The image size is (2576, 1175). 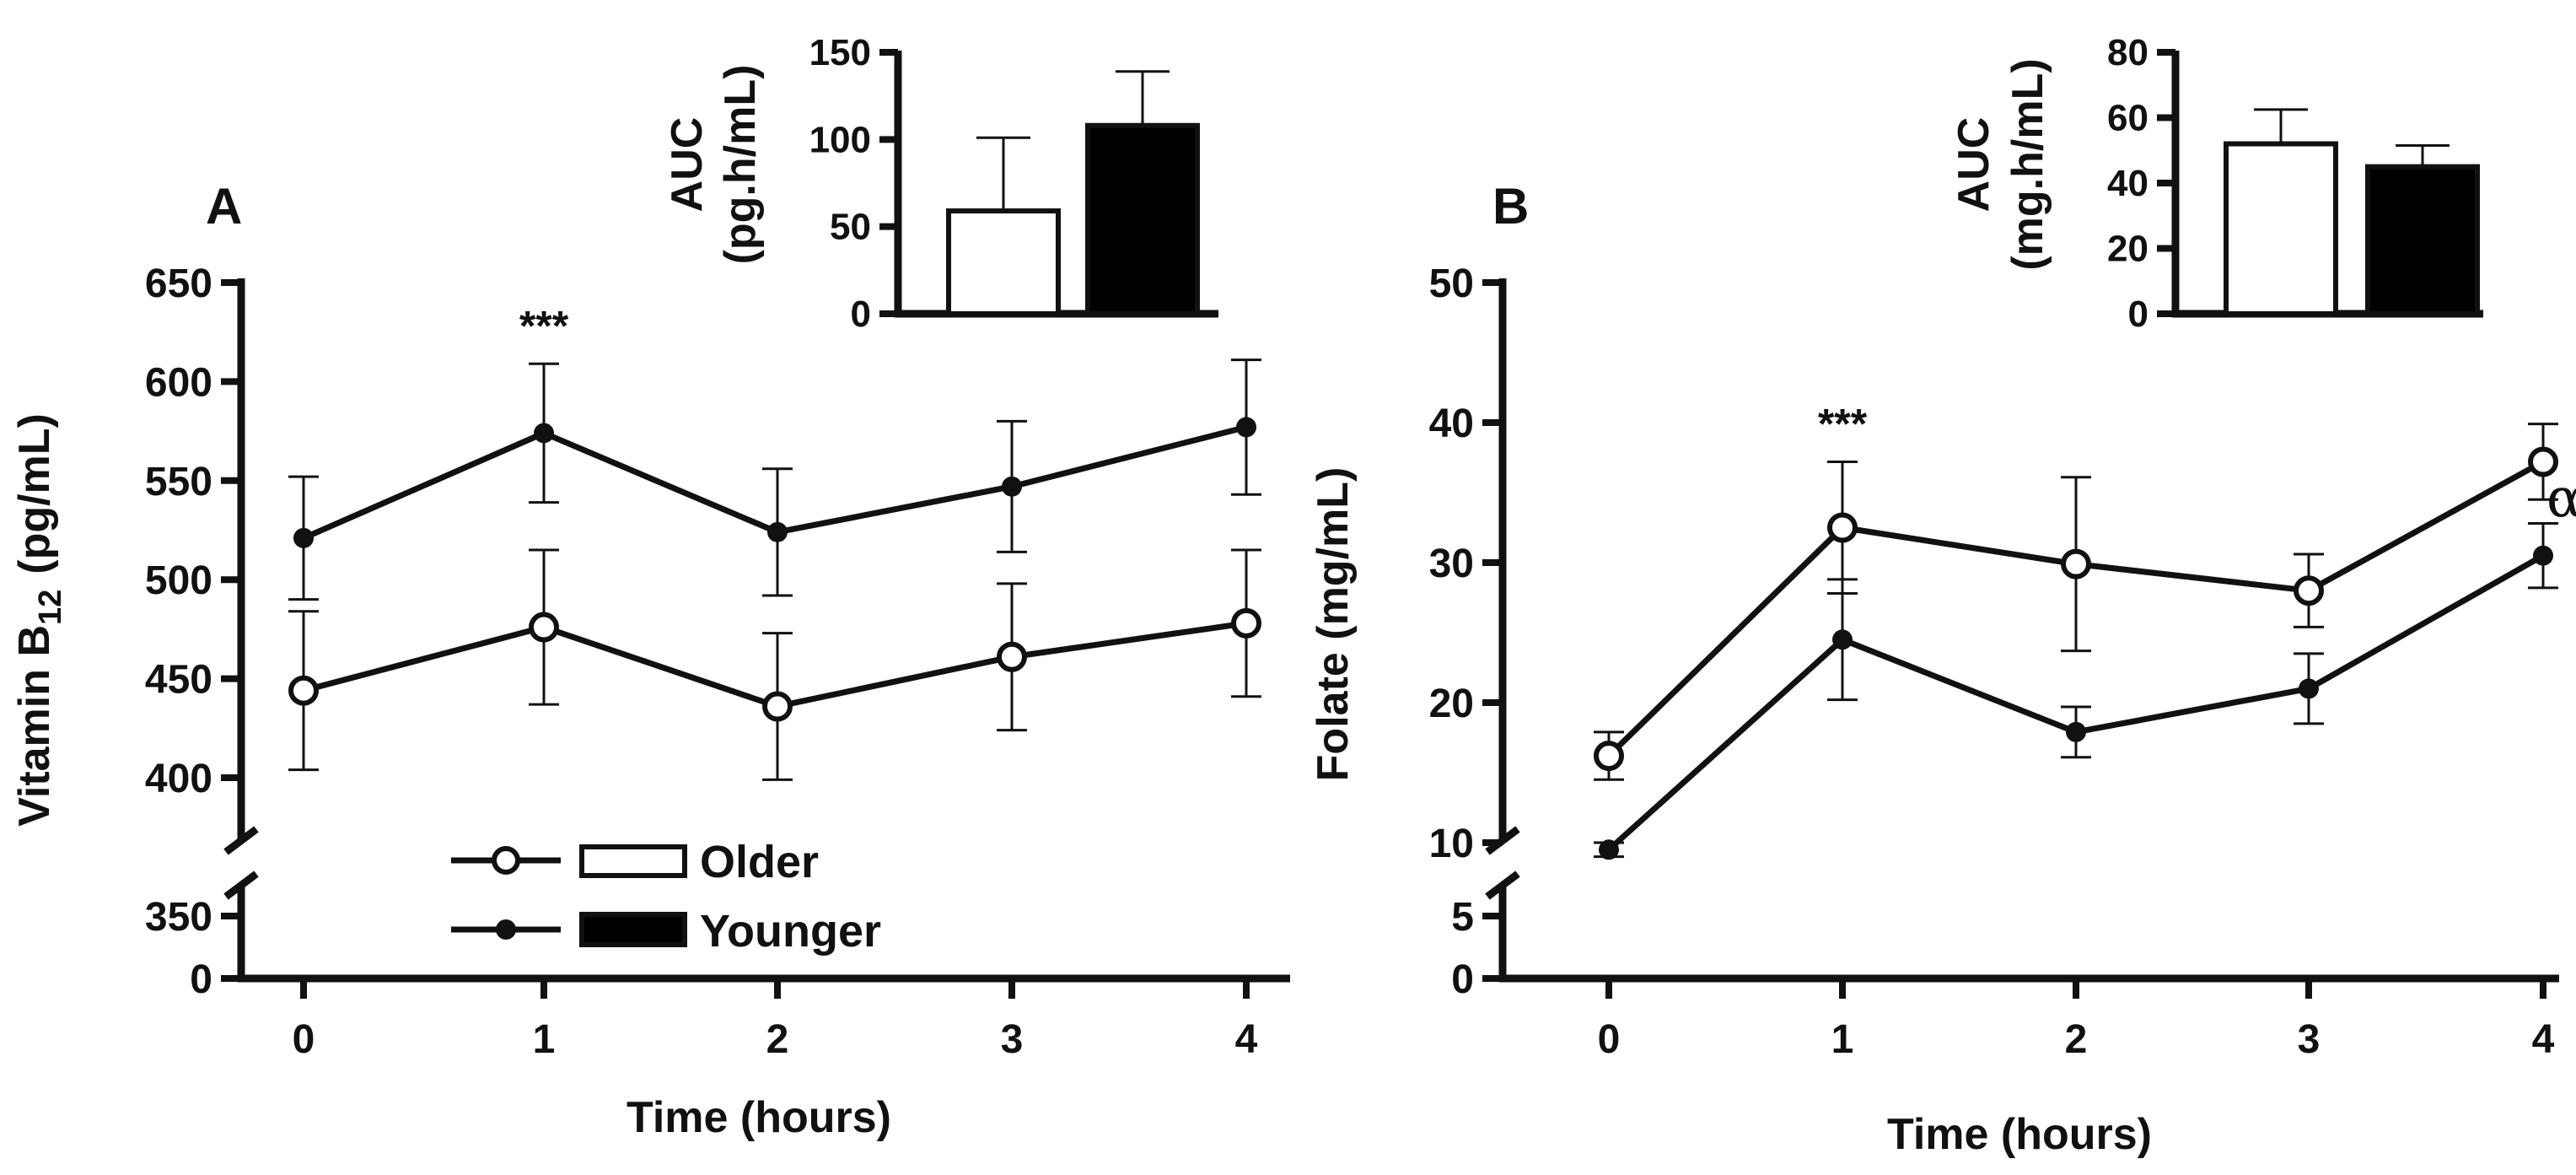 I want to click on panel-a-y-tick-label: 350, so click(x=178, y=917).